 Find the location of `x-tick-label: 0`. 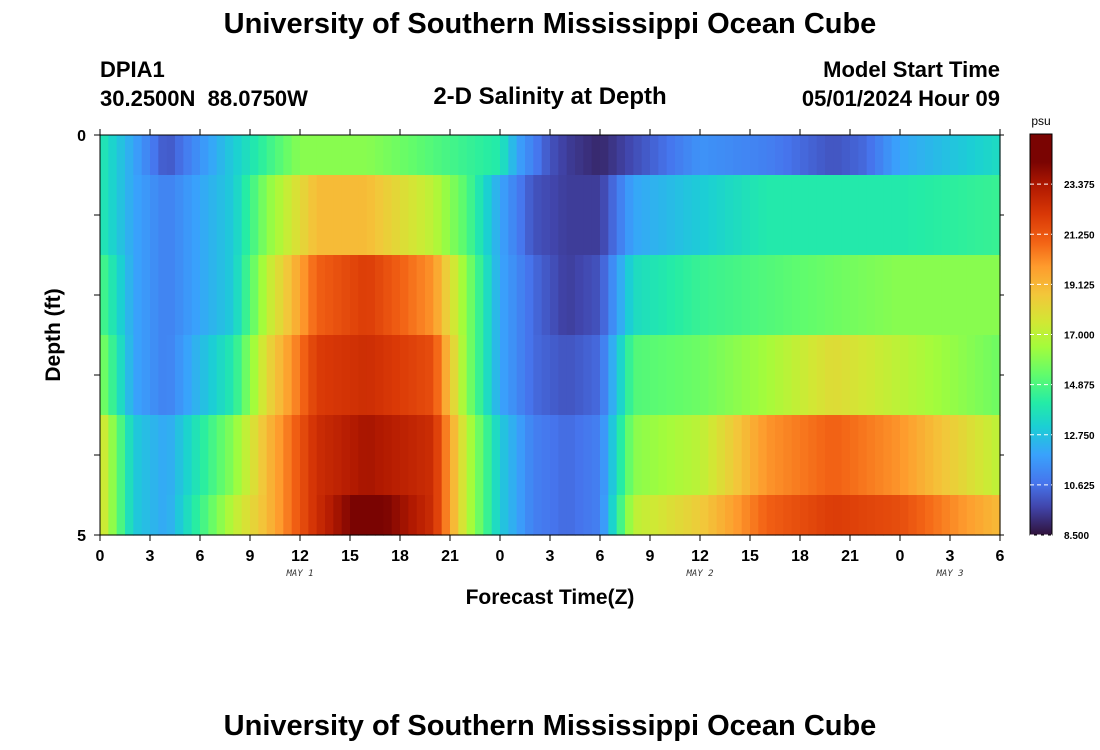

x-tick-label: 0 is located at coordinates (900, 556).